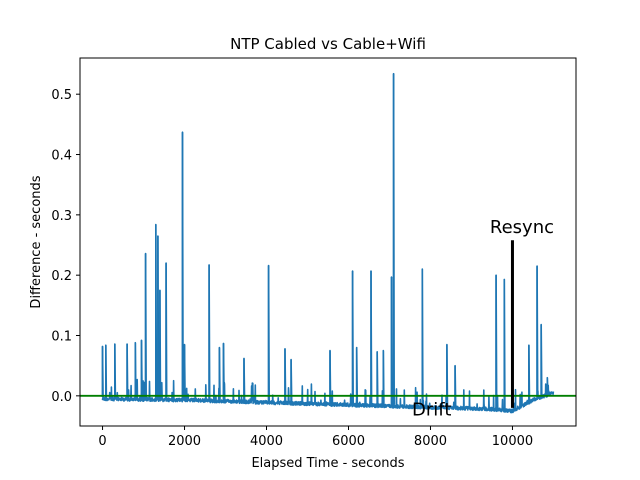  I want to click on x-tick-label: 8000, so click(430, 441).